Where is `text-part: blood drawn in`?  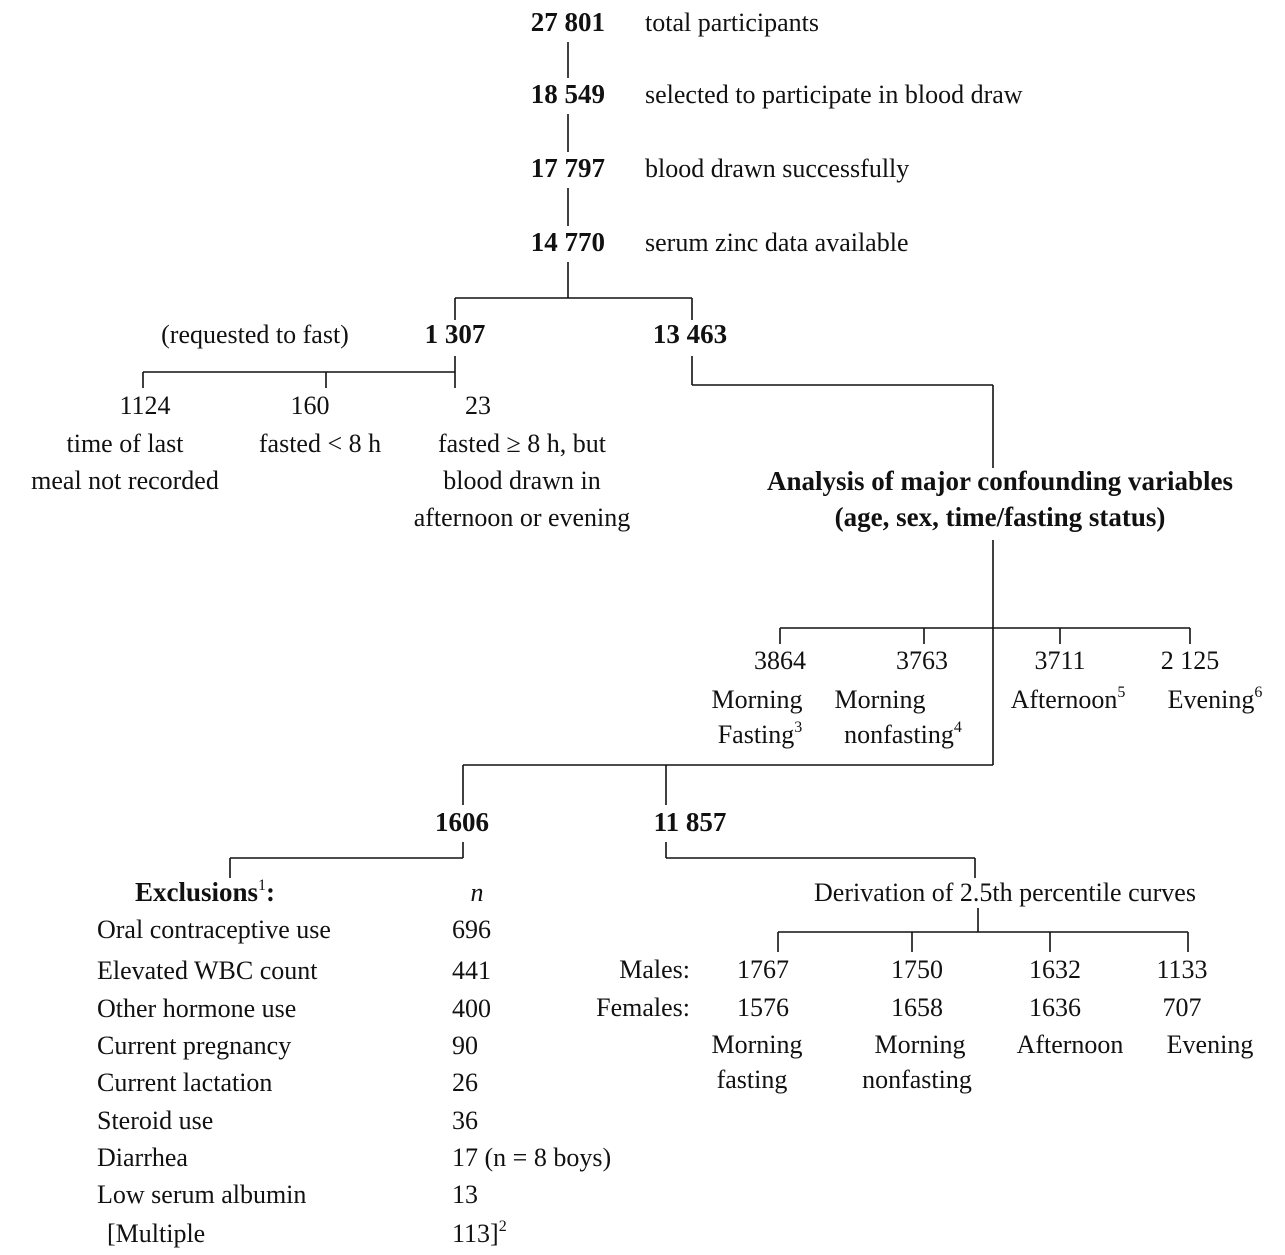 text-part: blood drawn in is located at coordinates (521, 480).